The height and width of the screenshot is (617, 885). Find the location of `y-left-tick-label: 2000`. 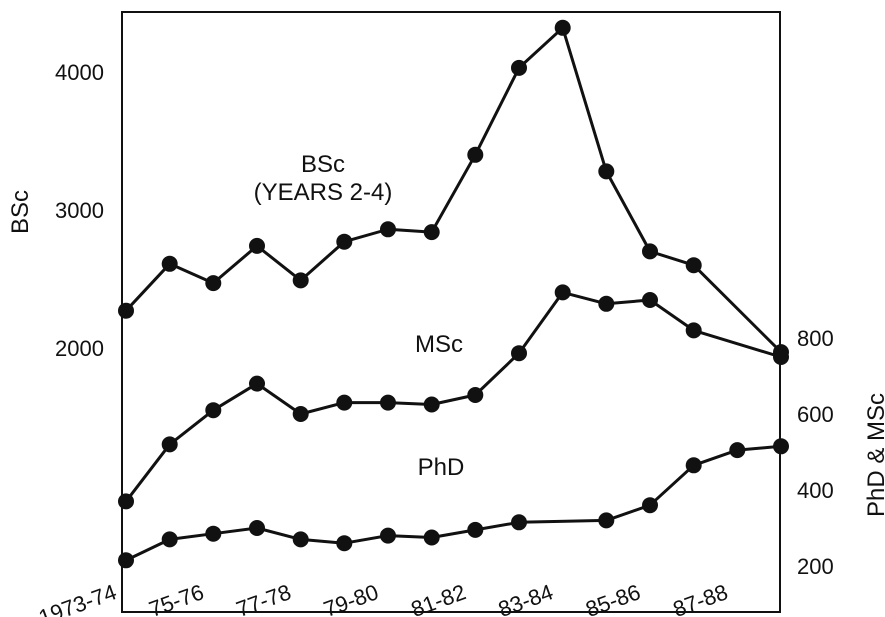

y-left-tick-label: 2000 is located at coordinates (79, 348).